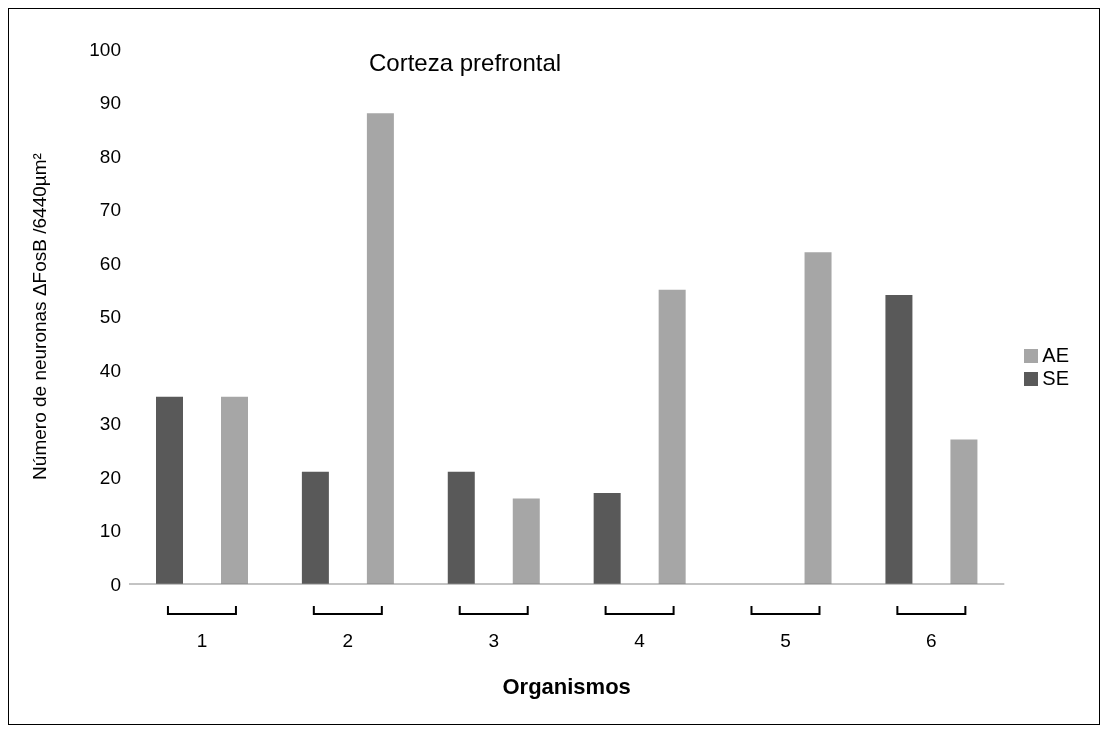  What do you see at coordinates (640, 640) in the screenshot?
I see `x-tick-label: 4` at bounding box center [640, 640].